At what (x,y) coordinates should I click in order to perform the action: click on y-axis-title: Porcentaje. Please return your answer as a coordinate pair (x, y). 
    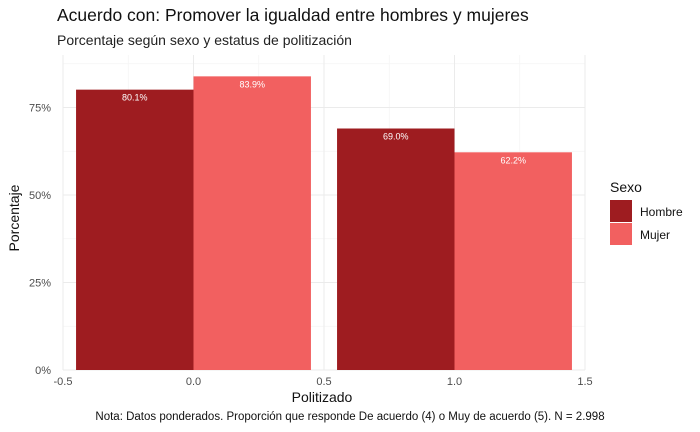
    Looking at the image, I should click on (14, 217).